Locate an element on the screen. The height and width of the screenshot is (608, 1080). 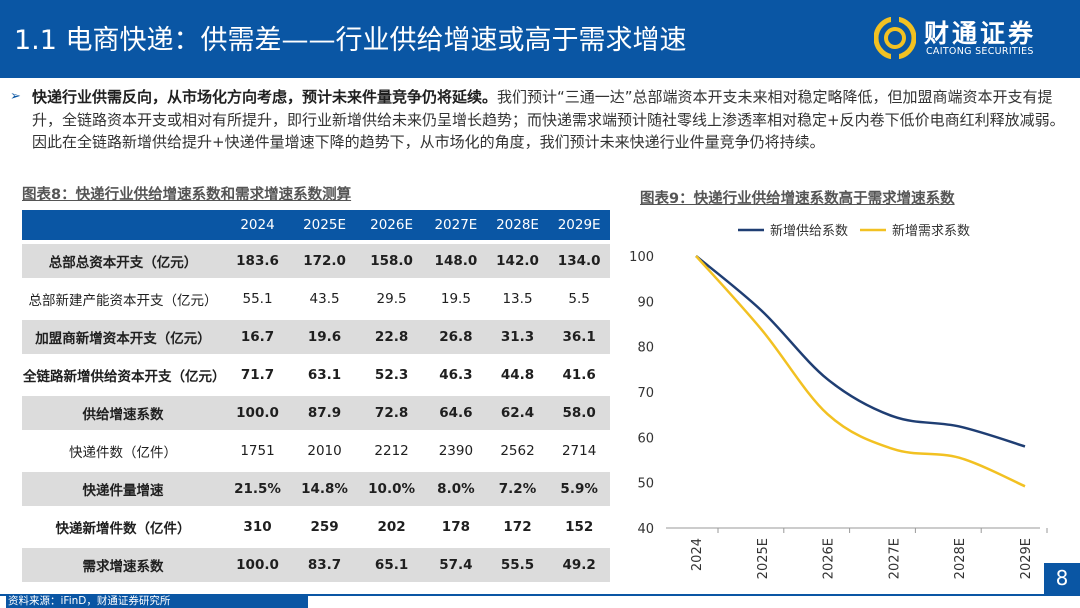
x-tick-label: 2024 is located at coordinates (697, 554).